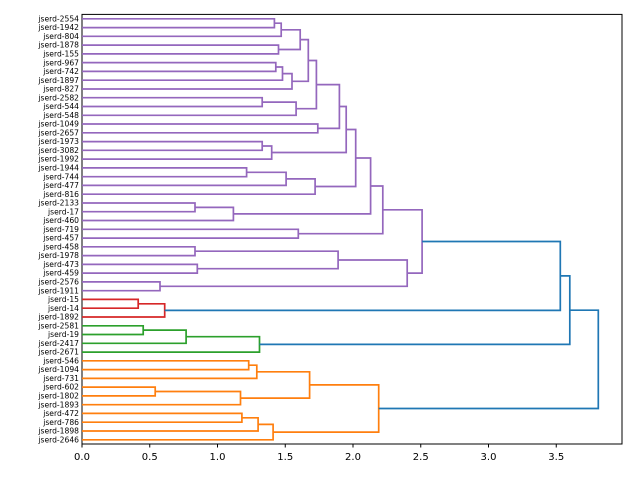  Describe the element at coordinates (58, 167) in the screenshot. I see `leaf-label: jserd-1944` at that location.